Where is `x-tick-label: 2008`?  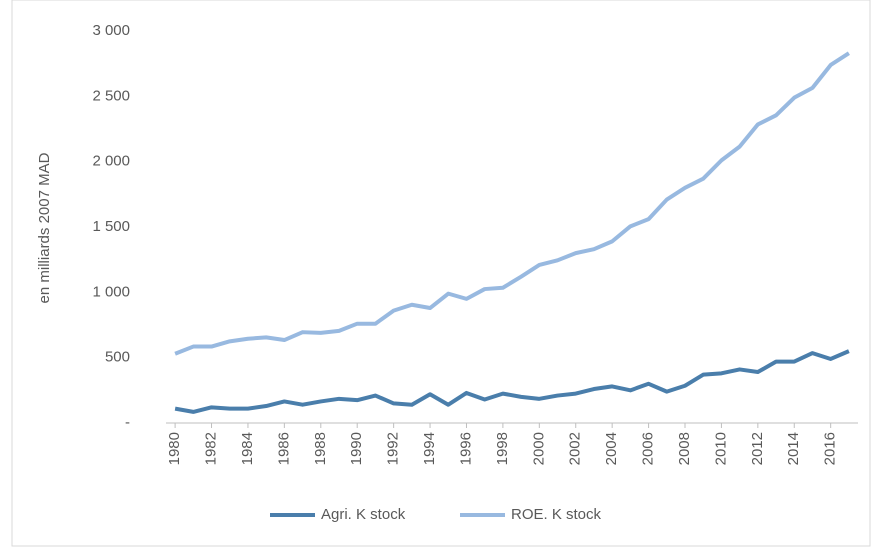 x-tick-label: 2008 is located at coordinates (684, 448).